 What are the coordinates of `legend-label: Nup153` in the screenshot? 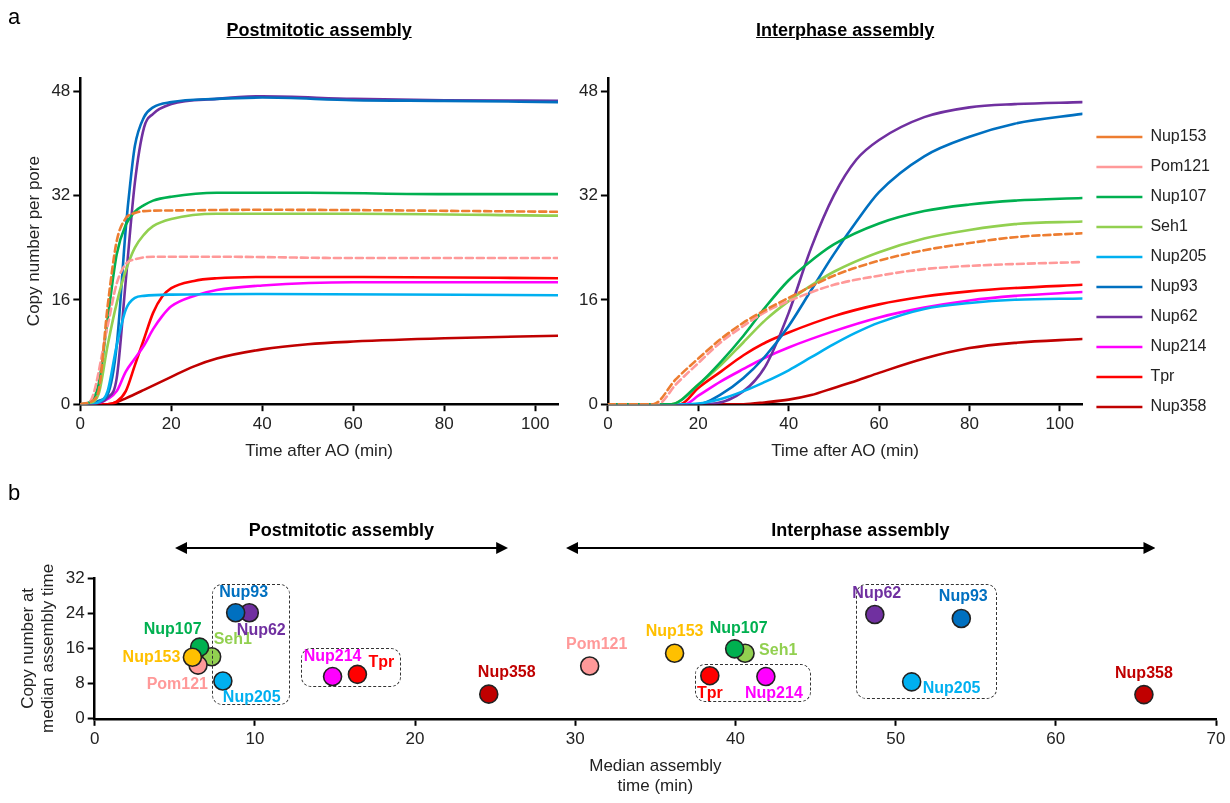 It's located at (1178, 136).